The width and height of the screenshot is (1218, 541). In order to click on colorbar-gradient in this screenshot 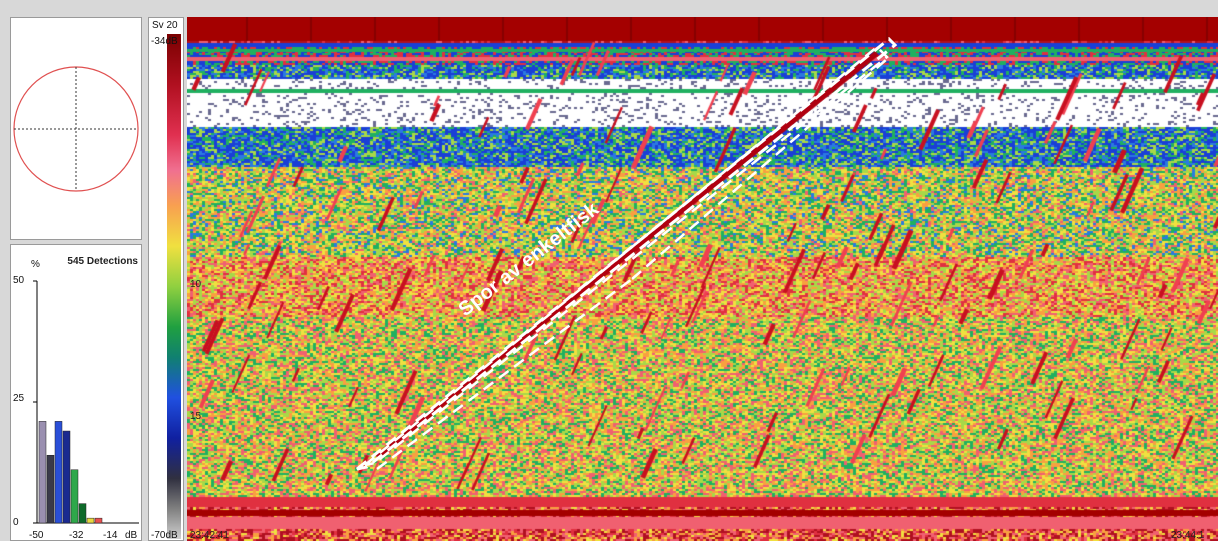, I will do `click(174, 286)`.